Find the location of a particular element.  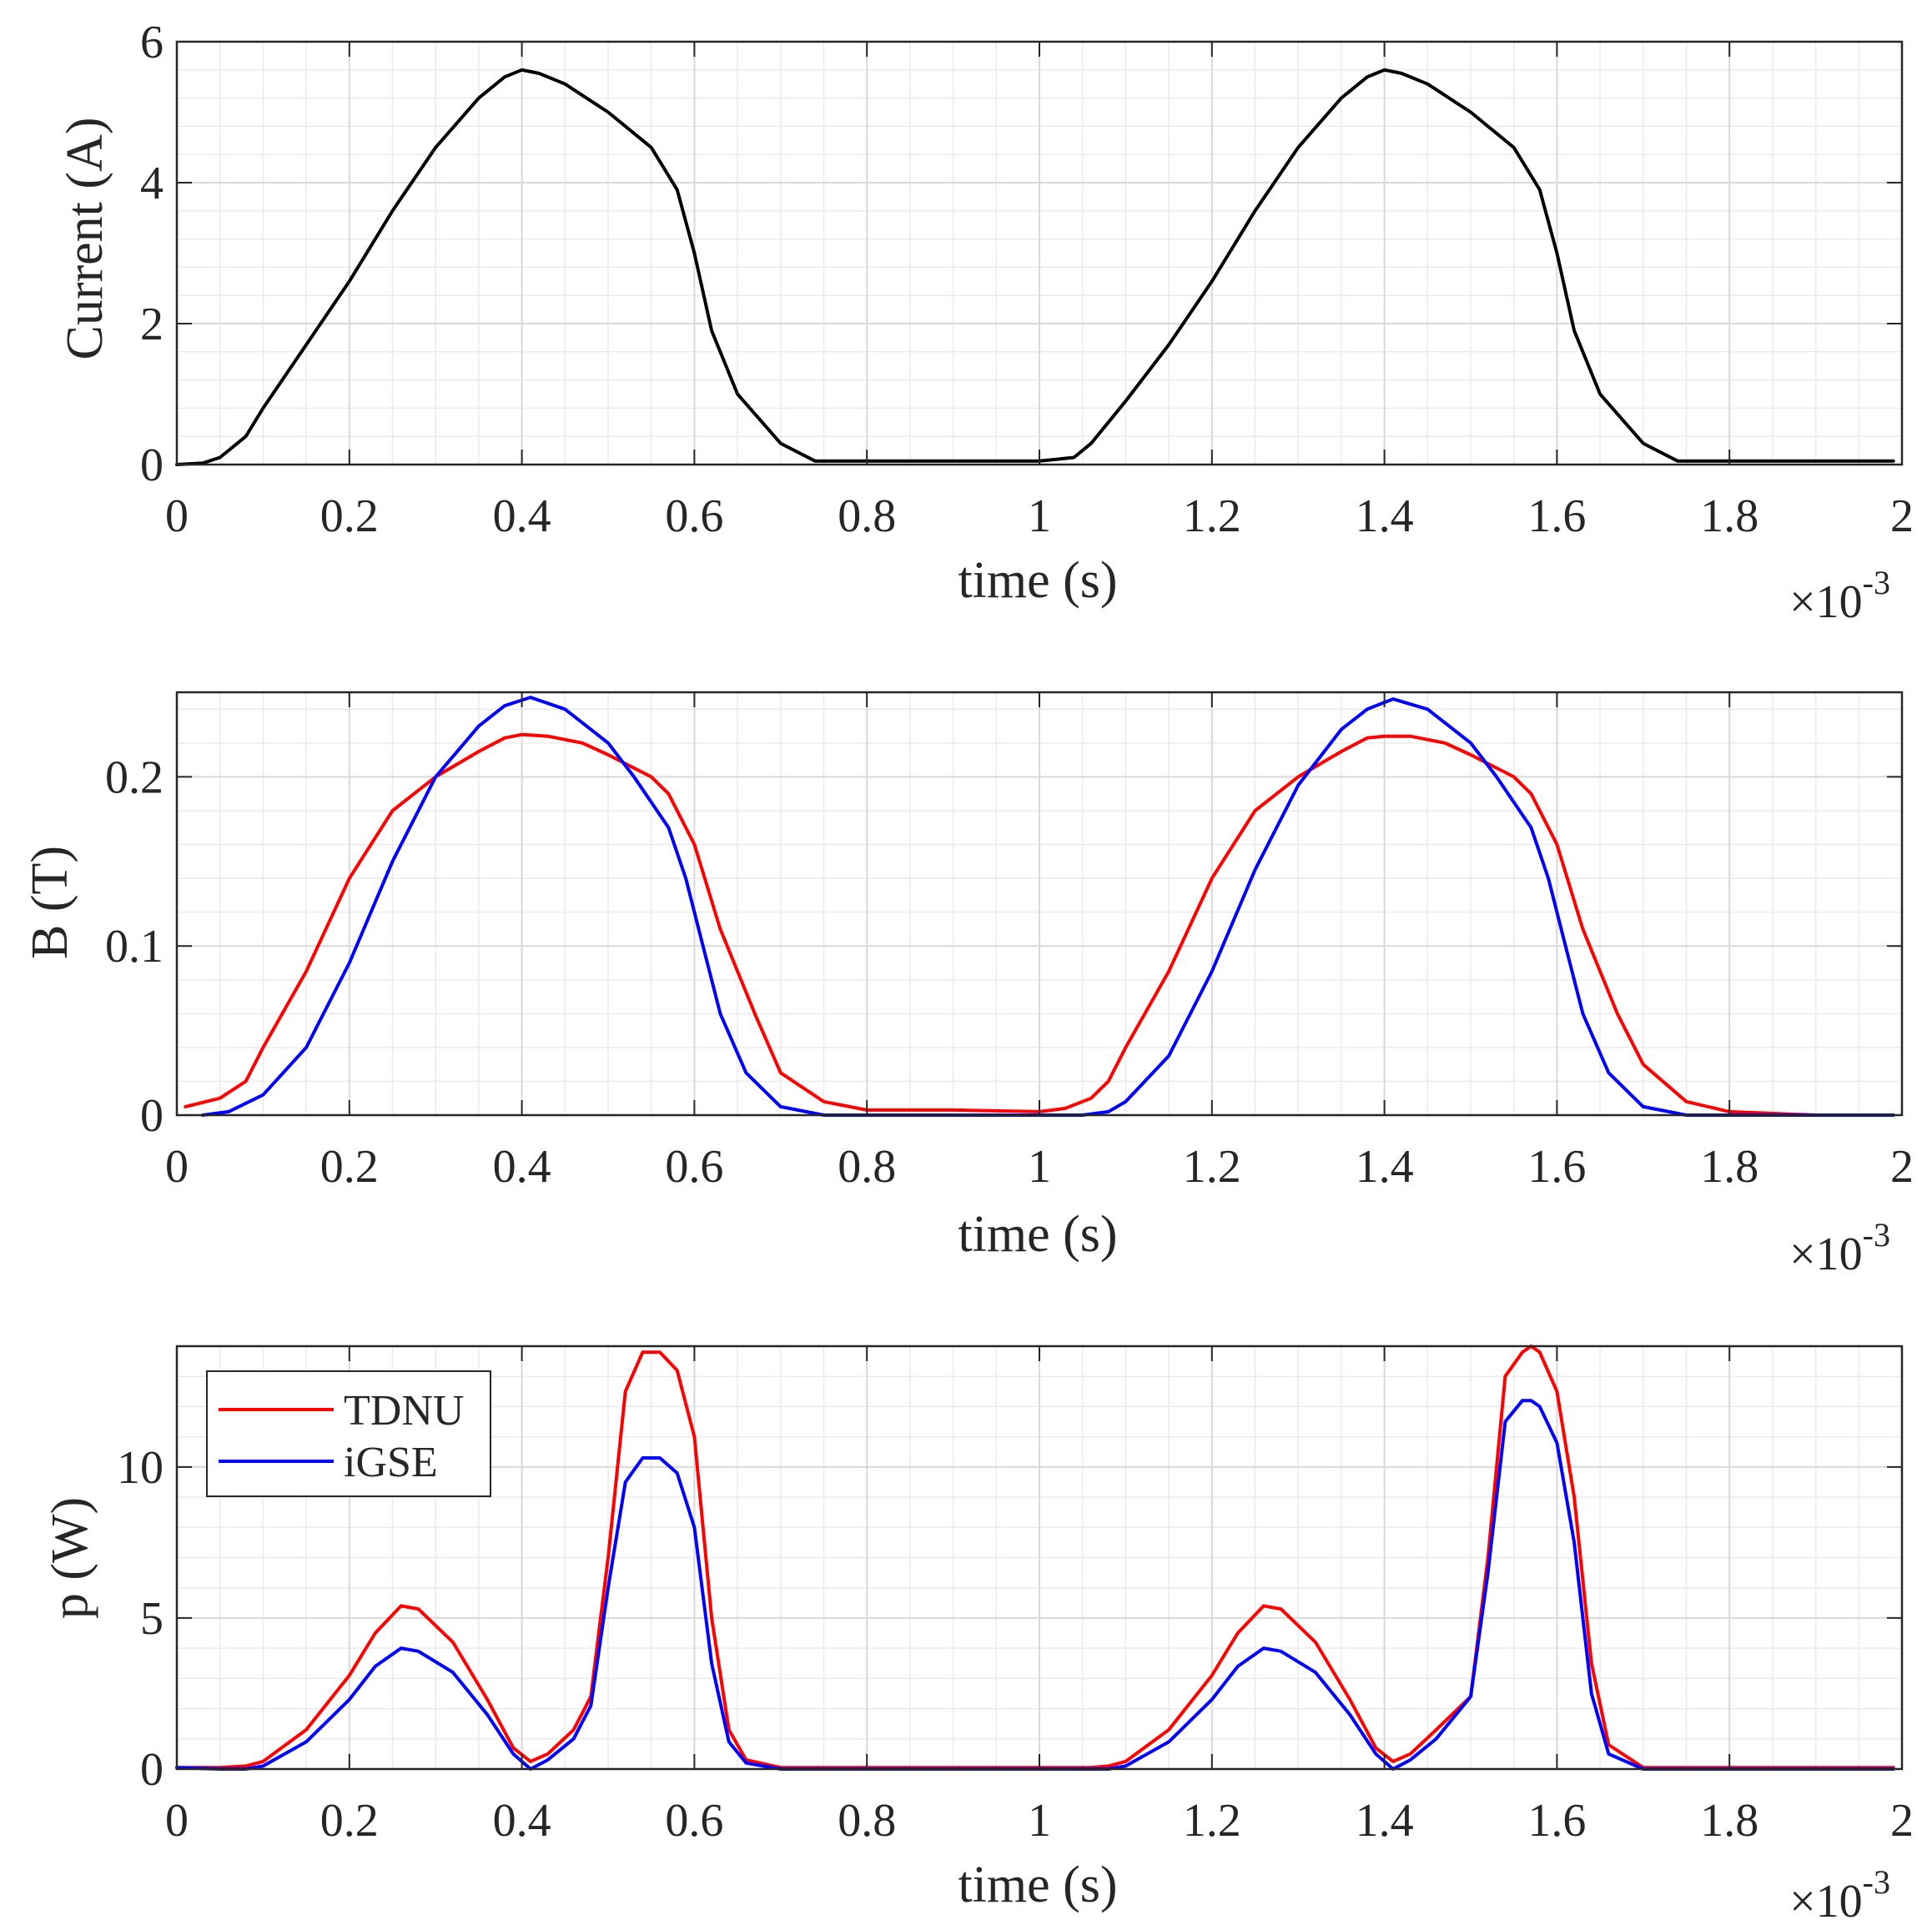

power-panel-y-tick-label: 0 is located at coordinates (152, 1770).